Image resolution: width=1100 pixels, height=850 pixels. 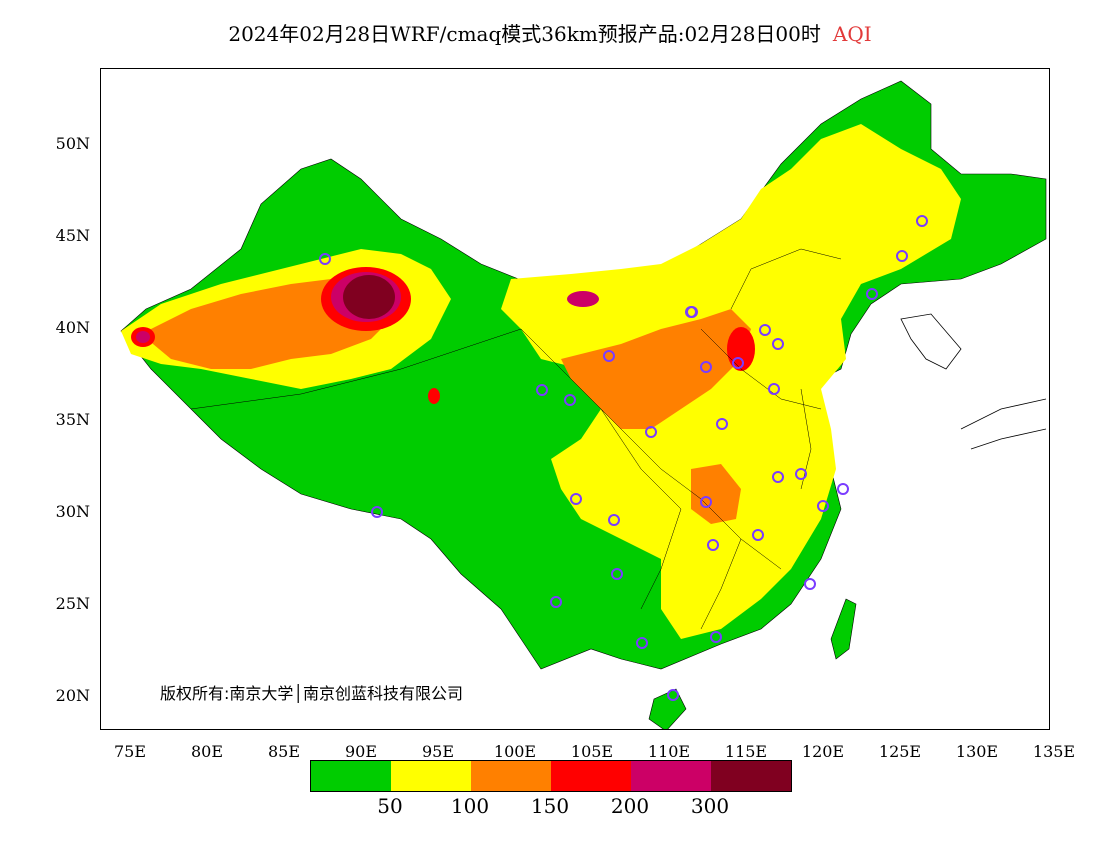 What do you see at coordinates (72, 235) in the screenshot?
I see `lat-label-45n: 45N` at bounding box center [72, 235].